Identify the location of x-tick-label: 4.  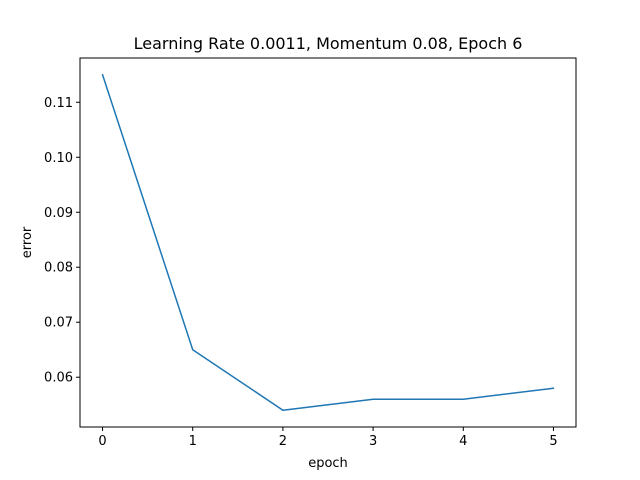
(463, 441).